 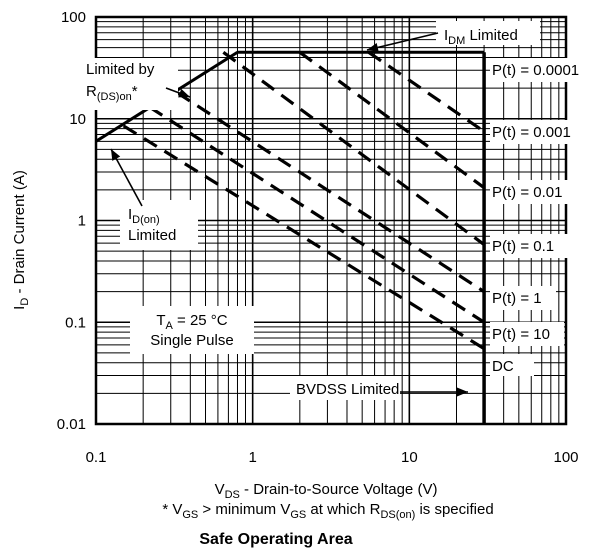 I want to click on y-tick-label: 10, so click(x=77, y=119).